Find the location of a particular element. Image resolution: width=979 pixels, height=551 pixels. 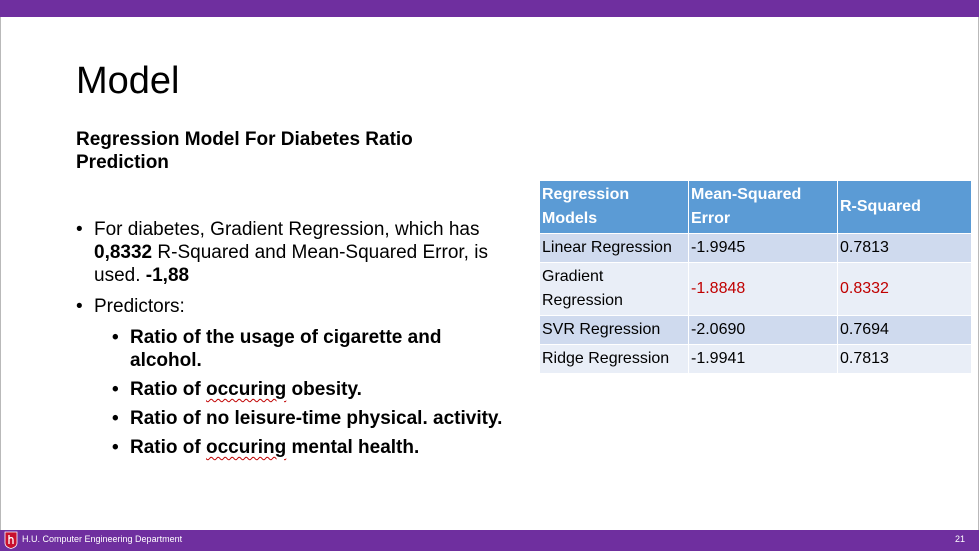

university-logo-icon is located at coordinates (11, 540).